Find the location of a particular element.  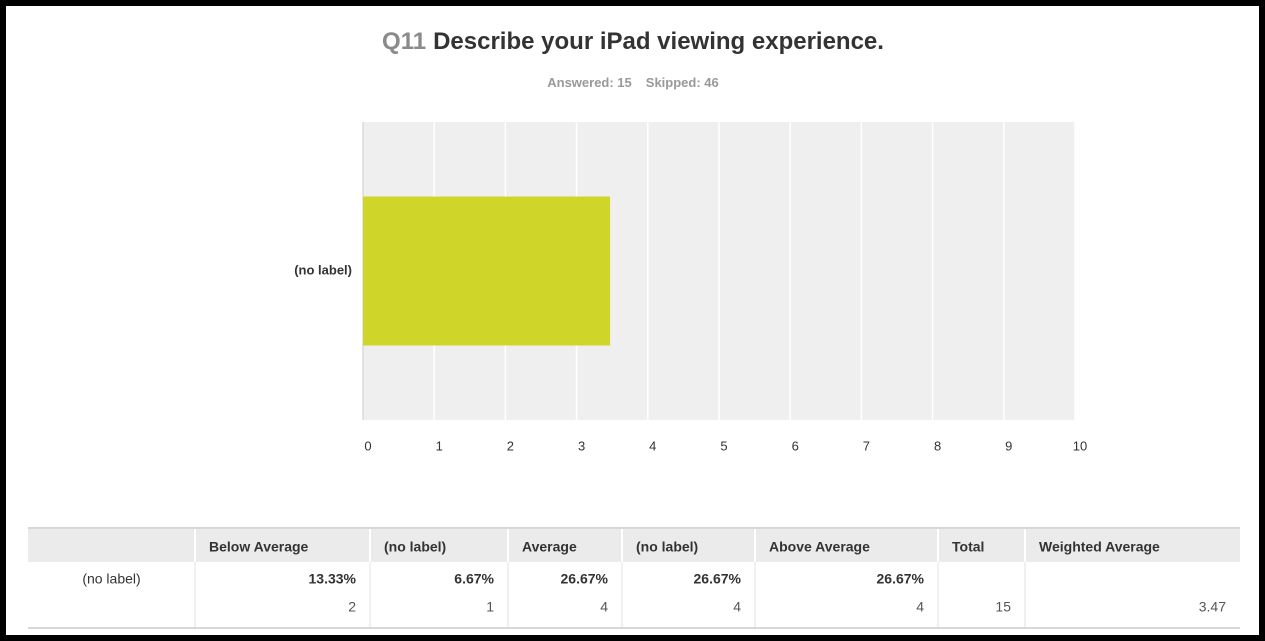

x-tick-label: 10 is located at coordinates (1080, 445).